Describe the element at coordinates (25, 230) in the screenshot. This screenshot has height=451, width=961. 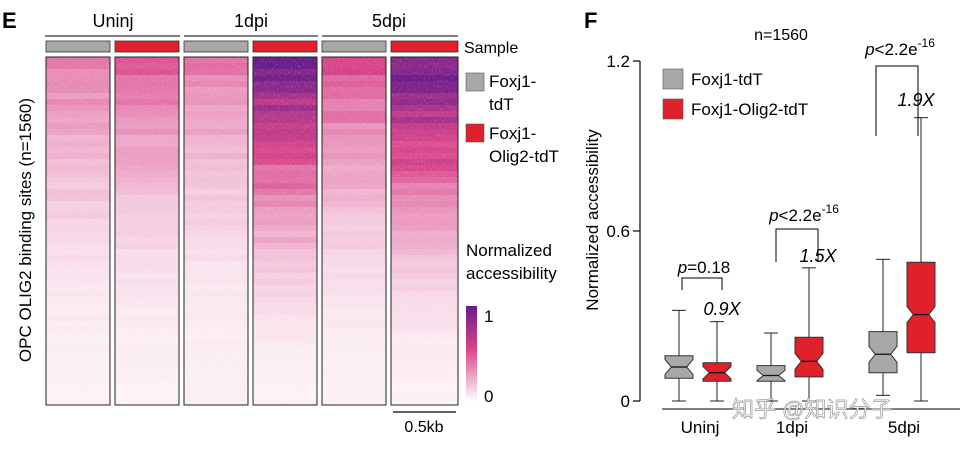
I see `heatmap-y-label: OPC OLIG2 binding sites (n=1560)` at that location.